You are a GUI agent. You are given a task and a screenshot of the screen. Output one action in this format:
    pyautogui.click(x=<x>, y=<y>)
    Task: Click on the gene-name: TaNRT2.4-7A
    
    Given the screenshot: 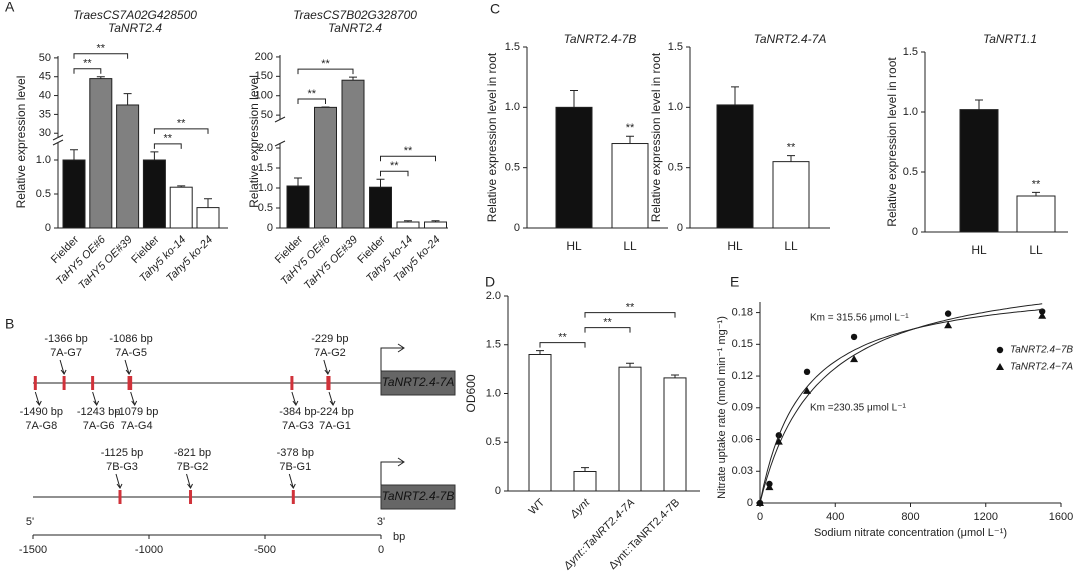 What is the action you would take?
    pyautogui.click(x=418, y=382)
    